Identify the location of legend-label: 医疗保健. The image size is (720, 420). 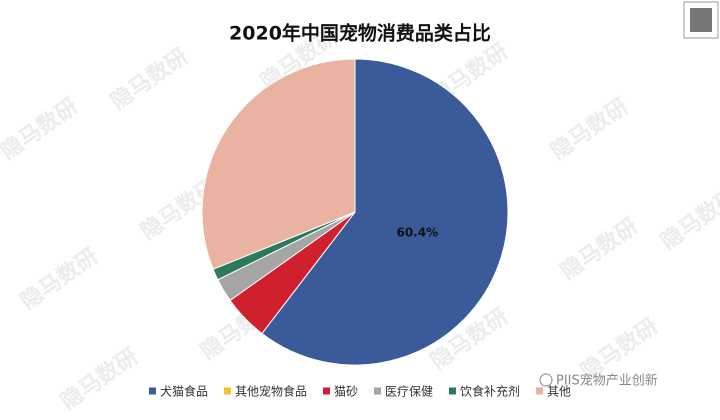
(409, 392).